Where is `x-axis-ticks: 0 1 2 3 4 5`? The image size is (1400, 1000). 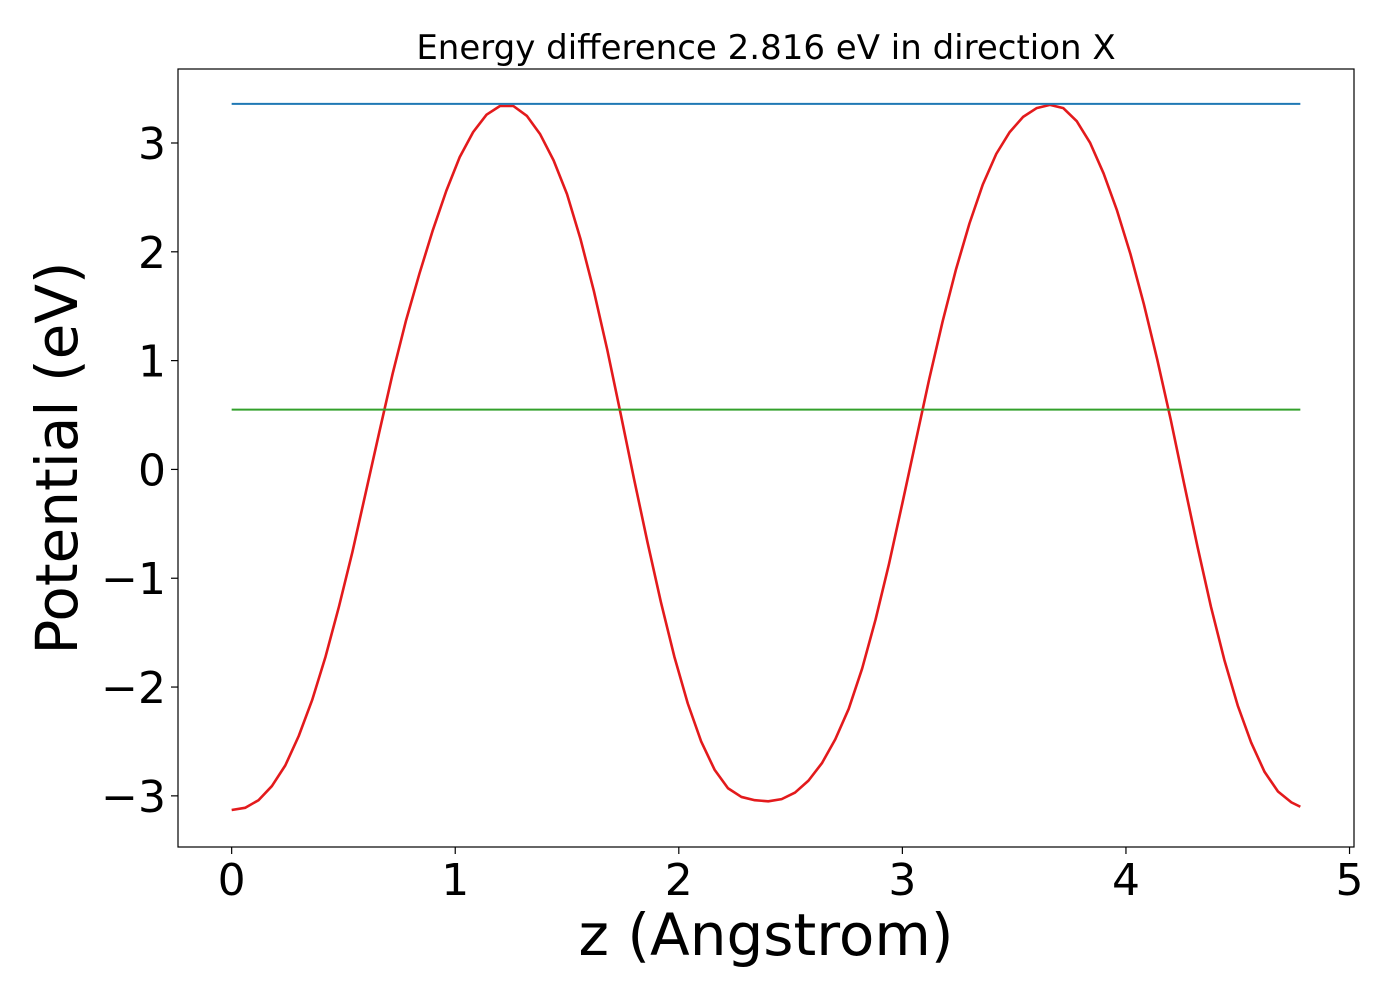 x-axis-ticks: 0 1 2 3 4 5 is located at coordinates (791, 876).